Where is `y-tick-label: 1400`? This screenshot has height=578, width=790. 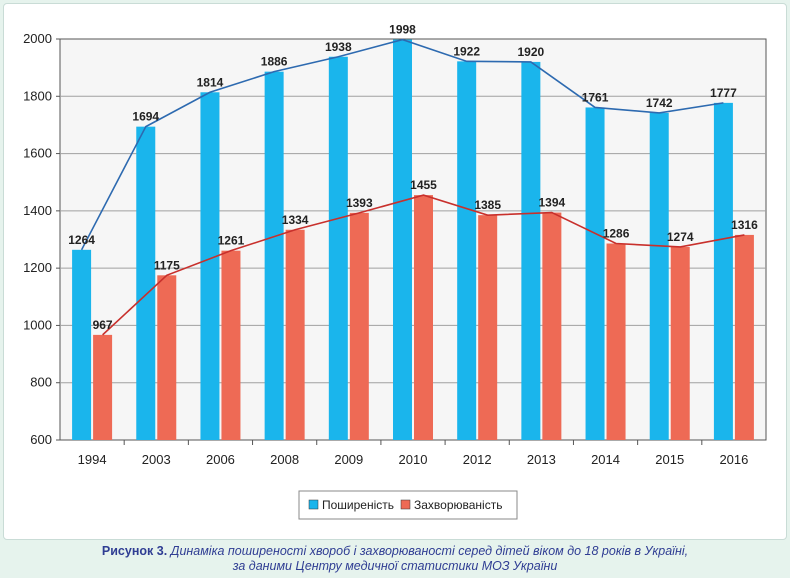
y-tick-label: 1400 is located at coordinates (37, 210).